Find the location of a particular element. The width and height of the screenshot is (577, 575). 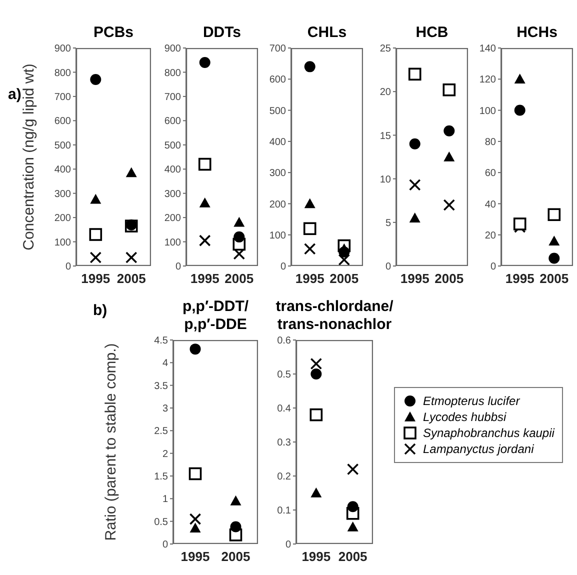

y-tick-label: 0.1 is located at coordinates (284, 511).